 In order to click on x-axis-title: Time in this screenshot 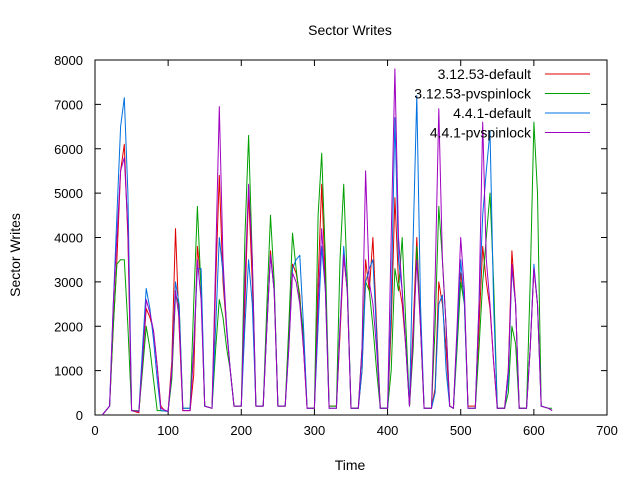, I will do `click(350, 465)`.